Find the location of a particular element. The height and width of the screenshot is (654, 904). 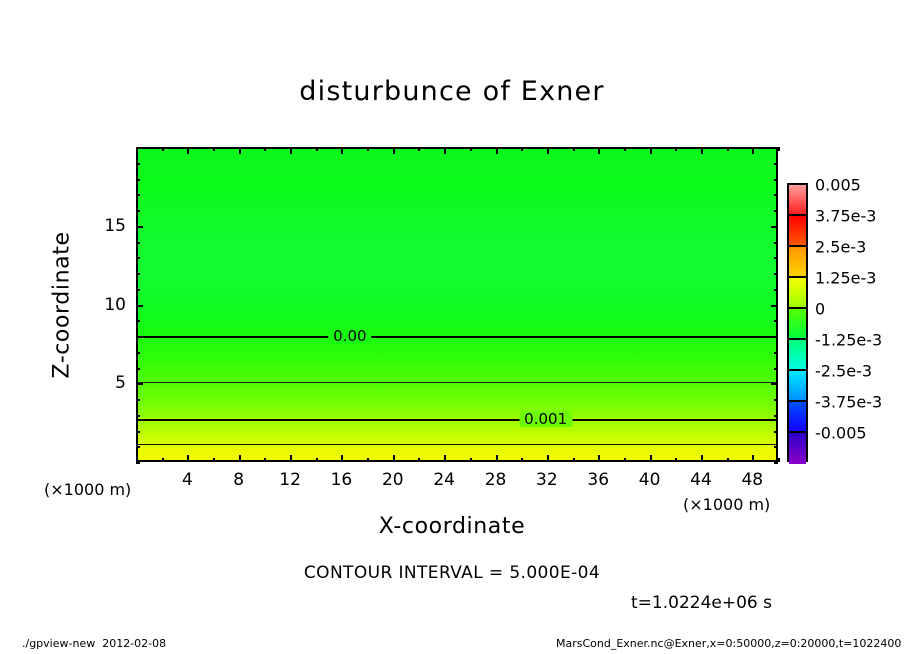

time-stamp-text: t=1.0224e+06 s is located at coordinates (701, 603).